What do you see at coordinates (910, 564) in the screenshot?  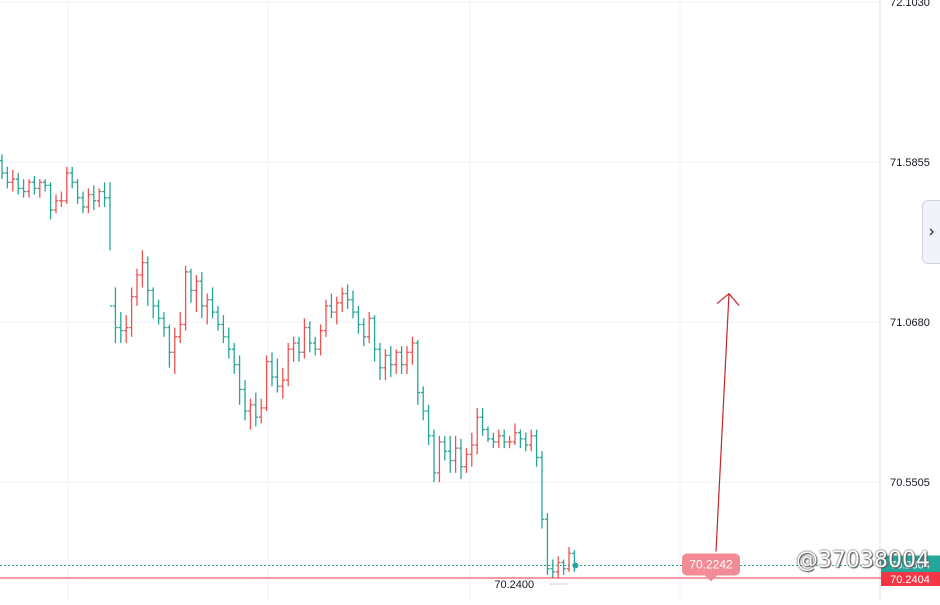 I see `current-price-axis-tag` at bounding box center [910, 564].